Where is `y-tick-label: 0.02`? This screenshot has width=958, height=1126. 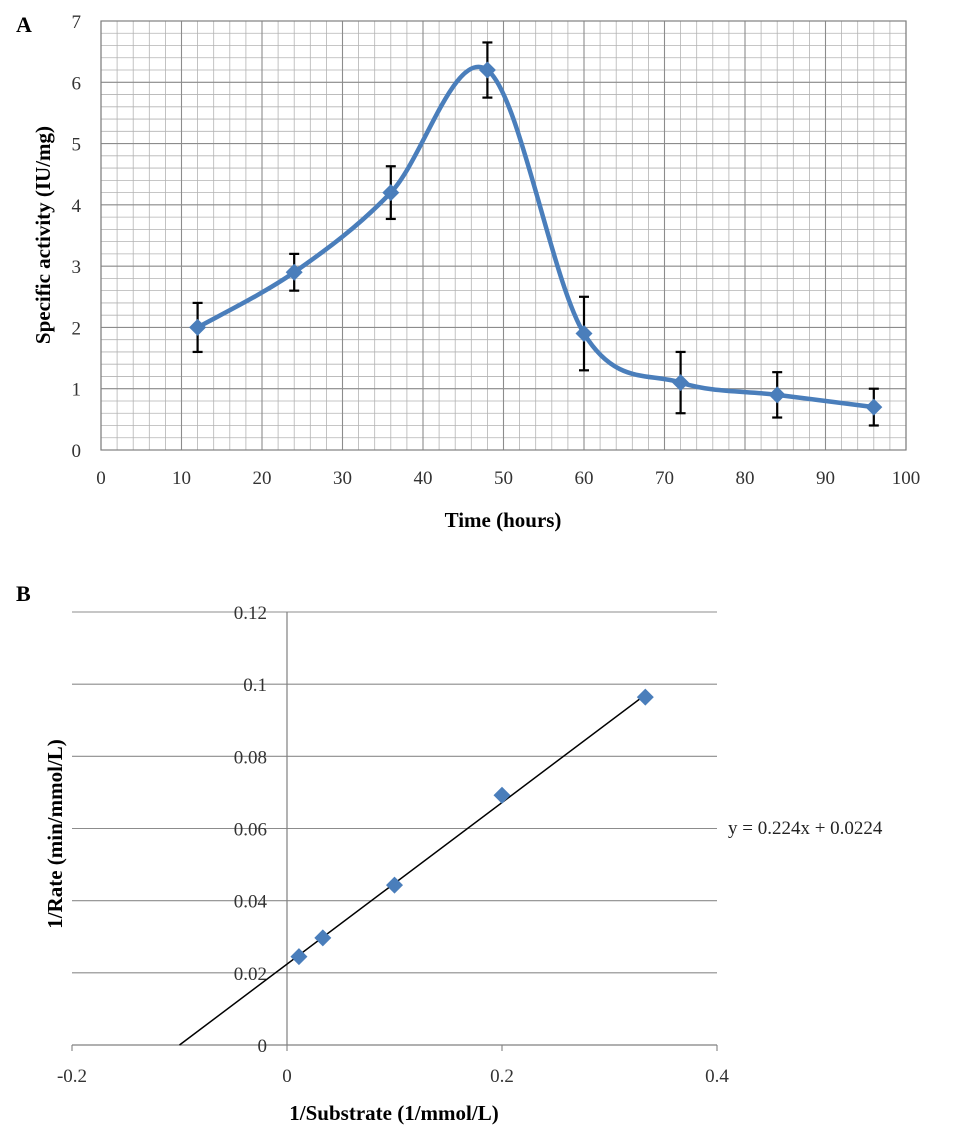 y-tick-label: 0.02 is located at coordinates (250, 974).